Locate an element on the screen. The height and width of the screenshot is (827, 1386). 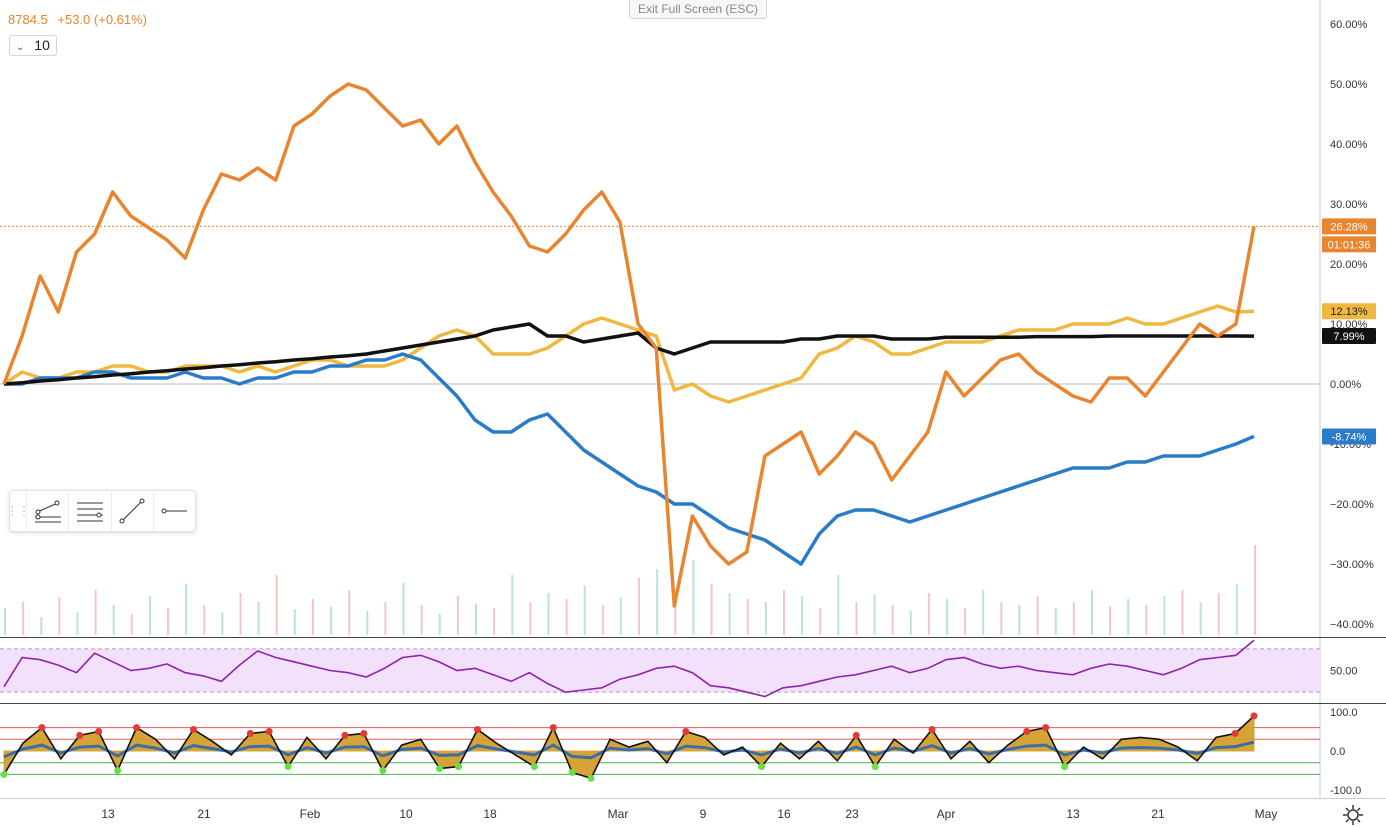
drag-handle-icon: ⋮⋮ is located at coordinates (18, 511).